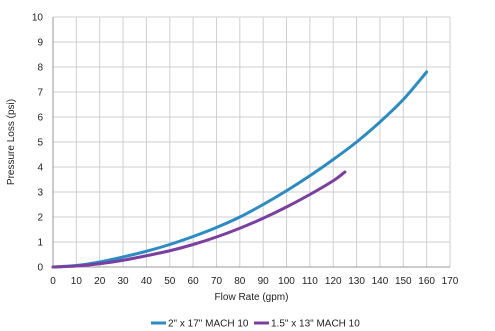  What do you see at coordinates (100, 281) in the screenshot?
I see `x-tick-label: 20` at bounding box center [100, 281].